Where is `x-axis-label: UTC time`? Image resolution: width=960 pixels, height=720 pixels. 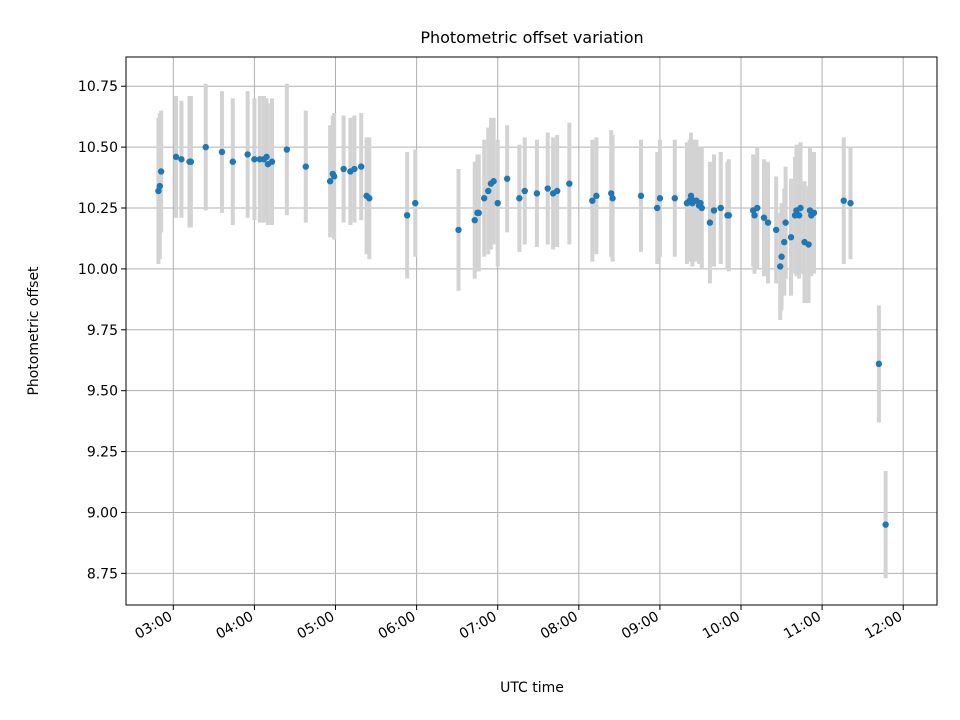
x-axis-label: UTC time is located at coordinates (532, 688).